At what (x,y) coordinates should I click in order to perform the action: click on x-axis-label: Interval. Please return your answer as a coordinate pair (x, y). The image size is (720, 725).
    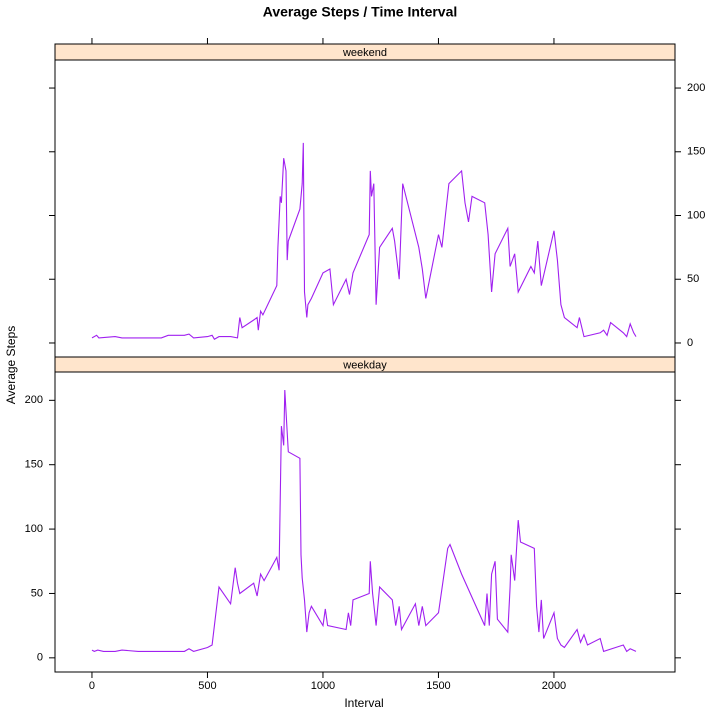
    Looking at the image, I should click on (363, 703).